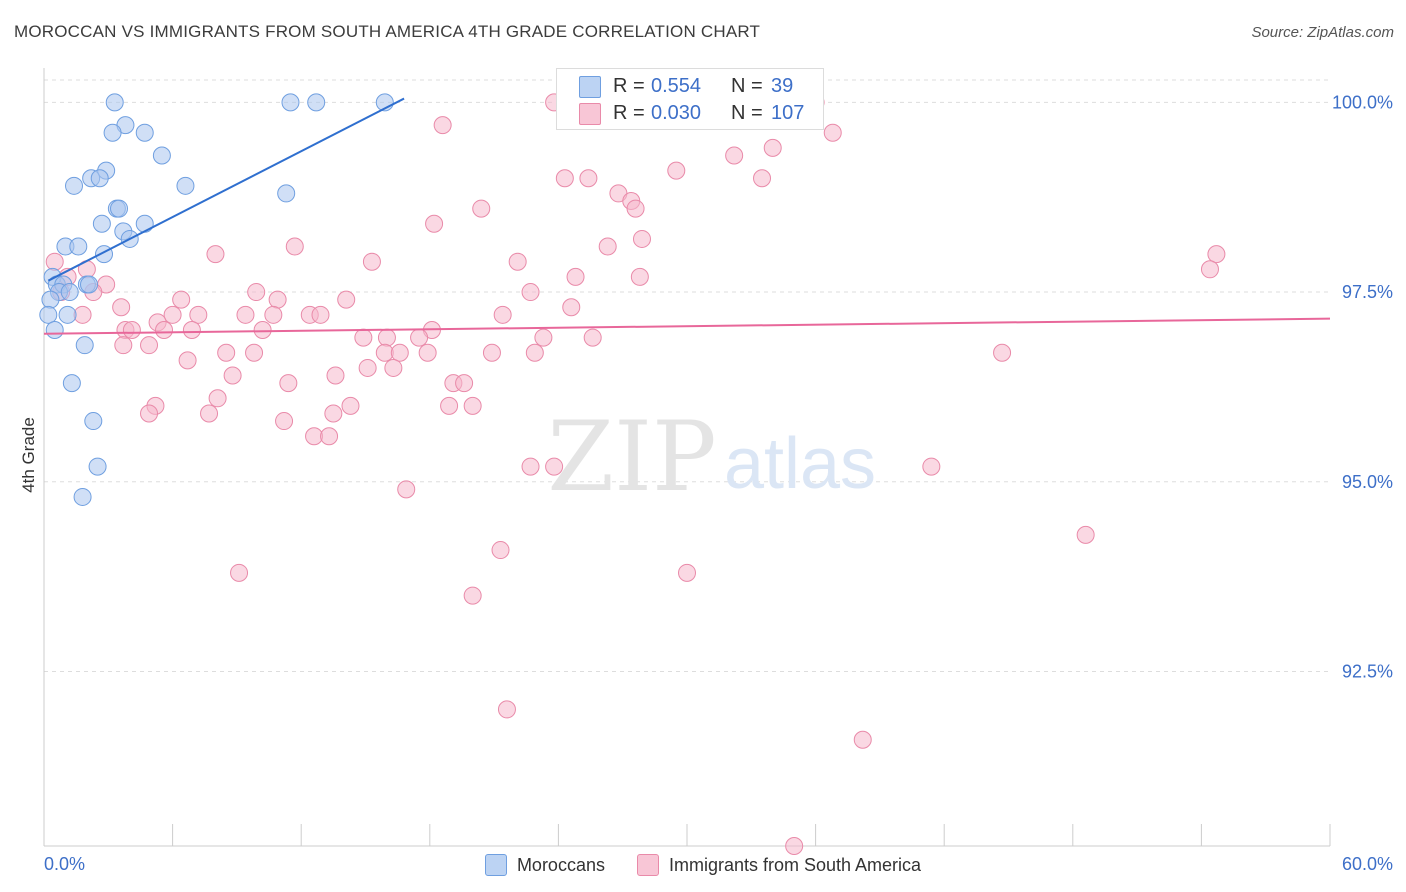 Image resolution: width=1406 pixels, height=892 pixels. What do you see at coordinates (1367, 864) in the screenshot?
I see `x-tick-label: 60.0%` at bounding box center [1367, 864].